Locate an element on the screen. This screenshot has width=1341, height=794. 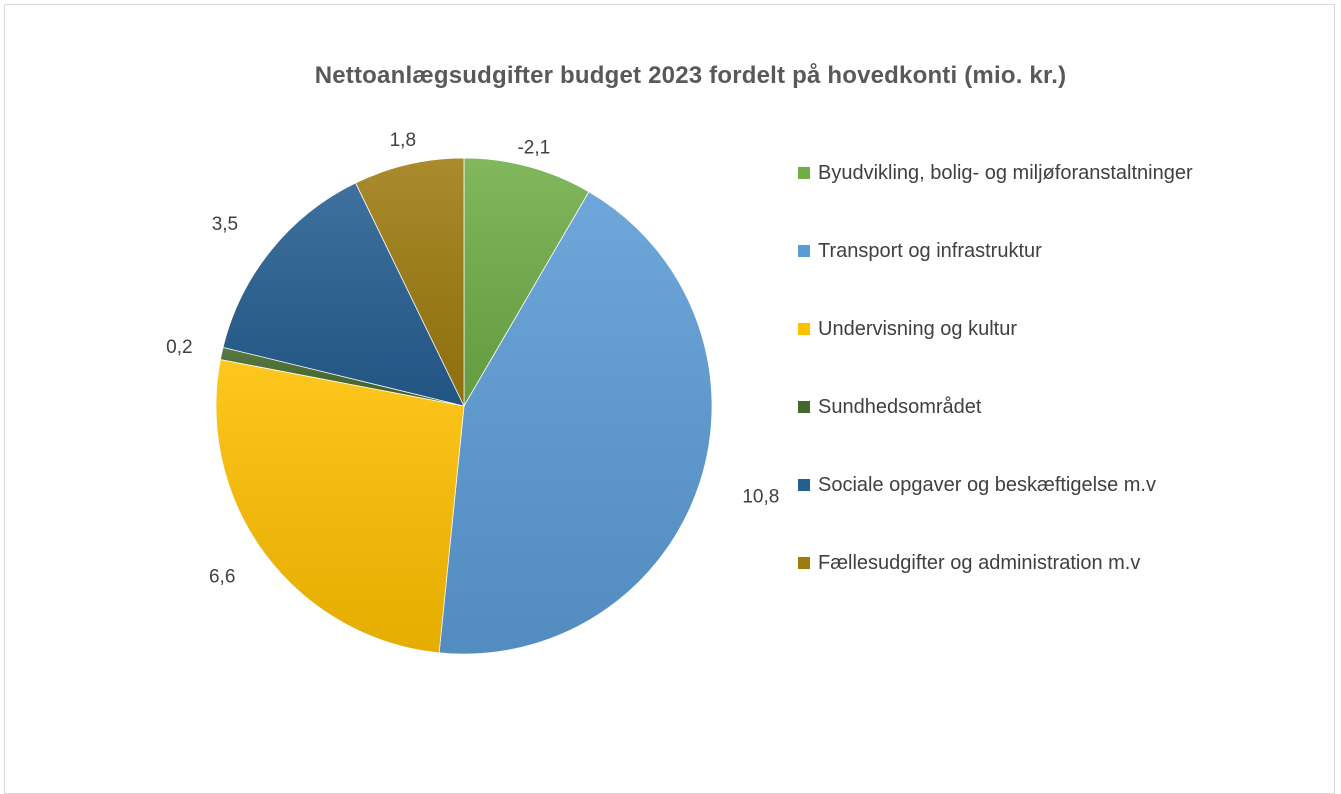
legend-label: Transport og infrastruktur is located at coordinates (930, 250).